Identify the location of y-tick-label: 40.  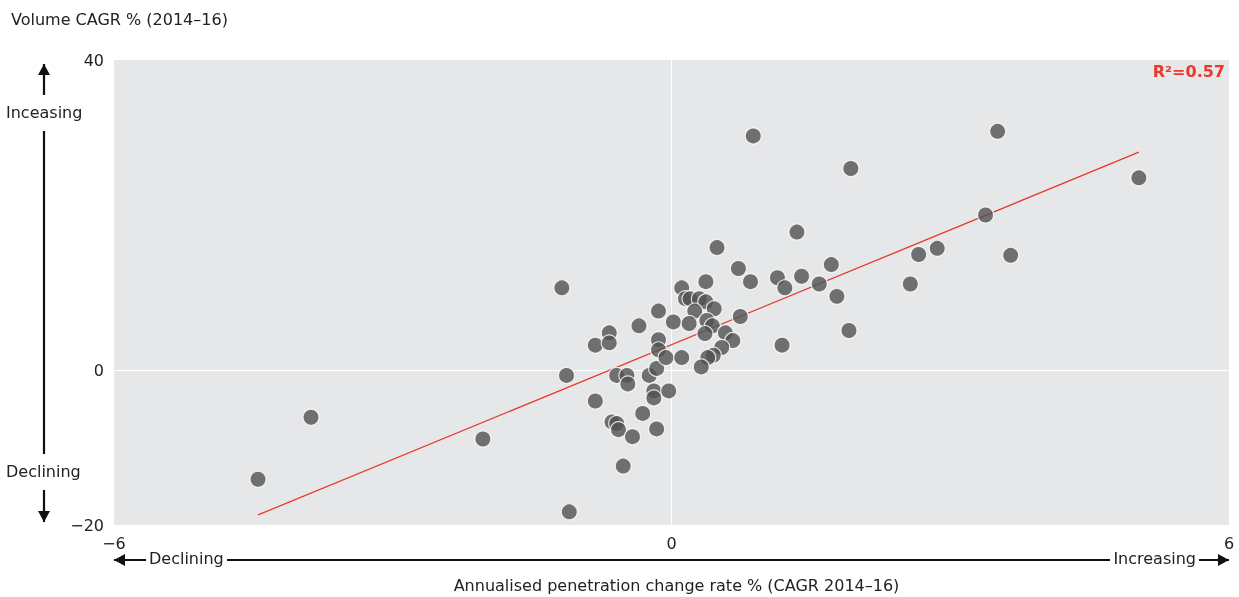
(93, 60).